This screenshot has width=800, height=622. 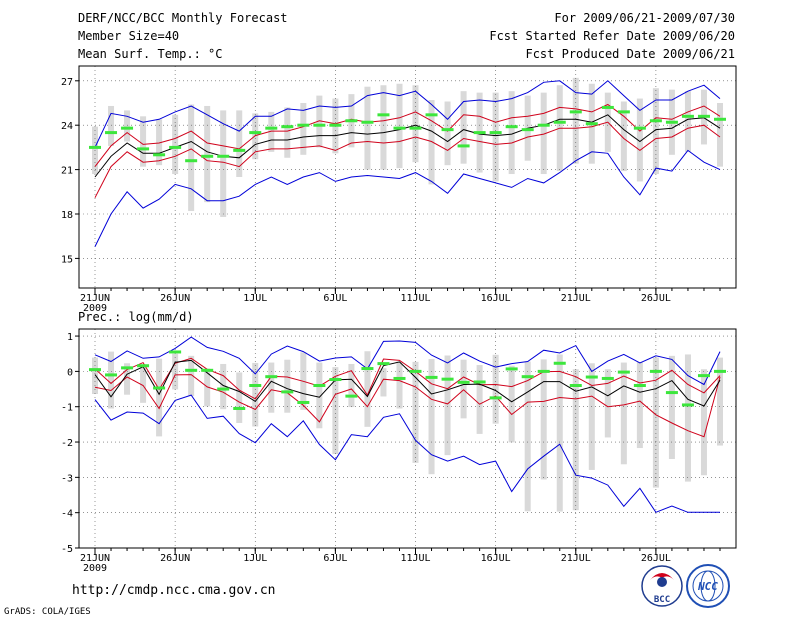 I want to click on forecast-period-label: For 2009/06/21-2009/07/30, so click(x=644, y=18).